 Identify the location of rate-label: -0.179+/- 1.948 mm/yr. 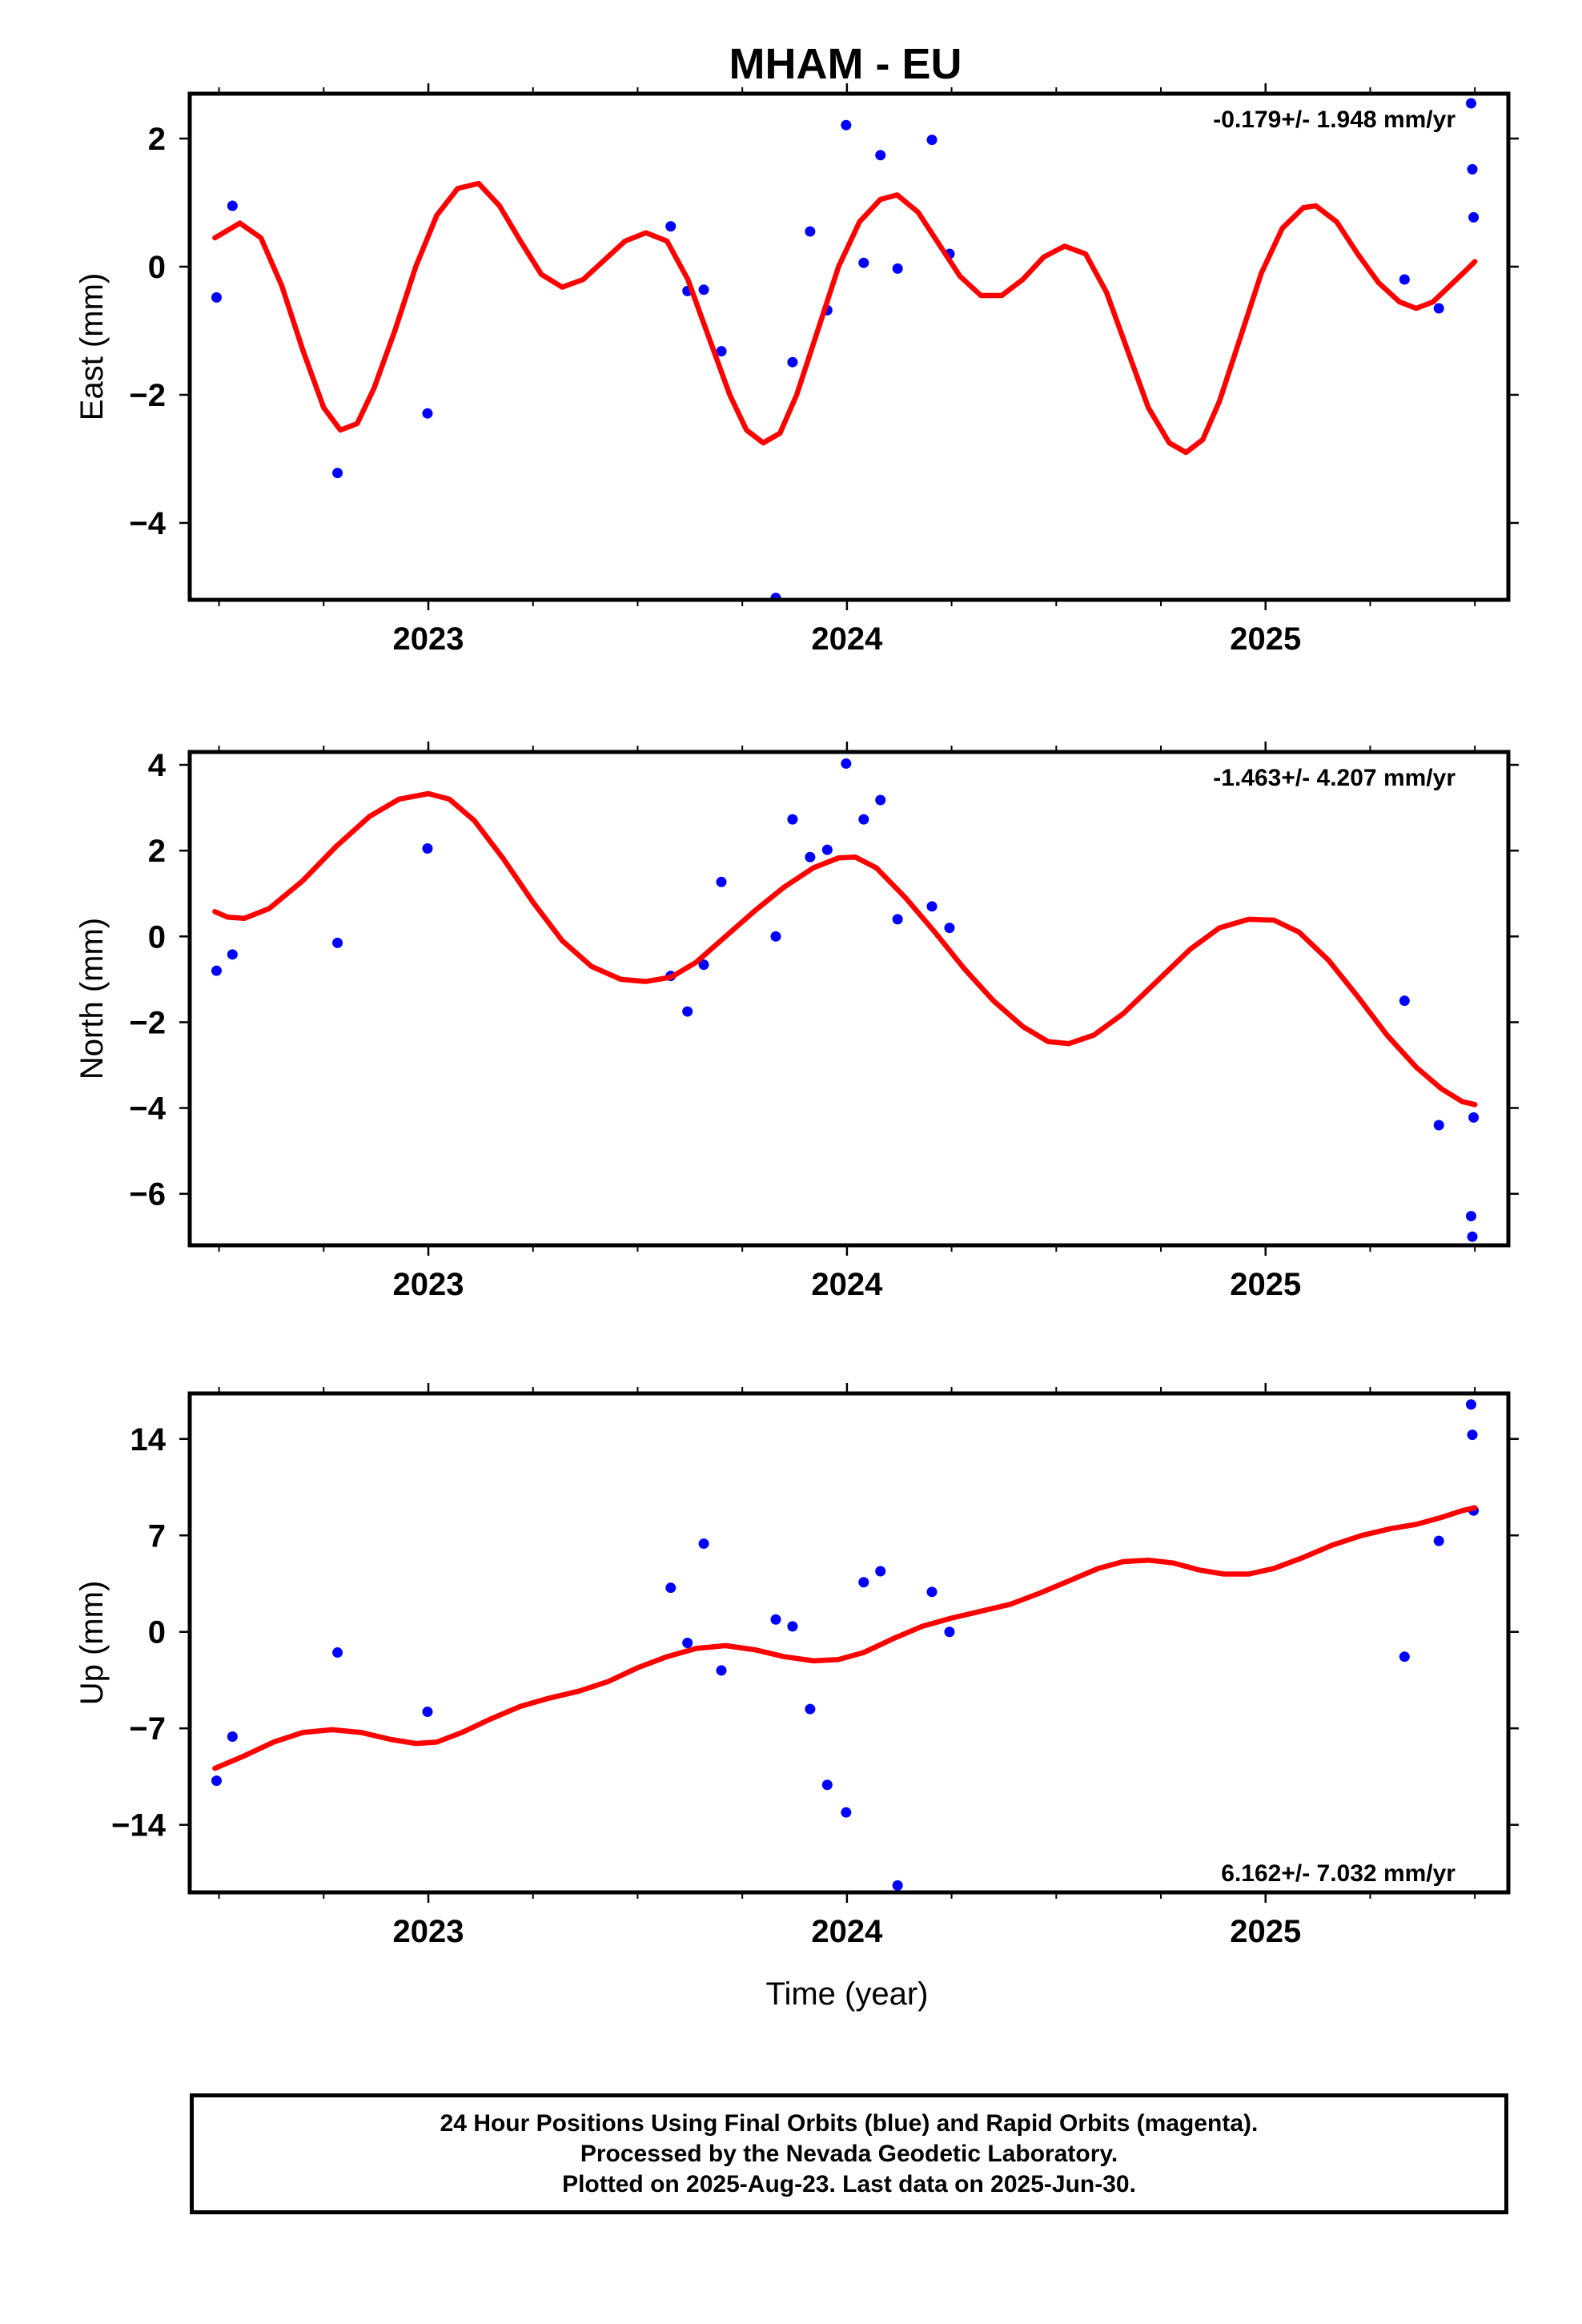
(1334, 120).